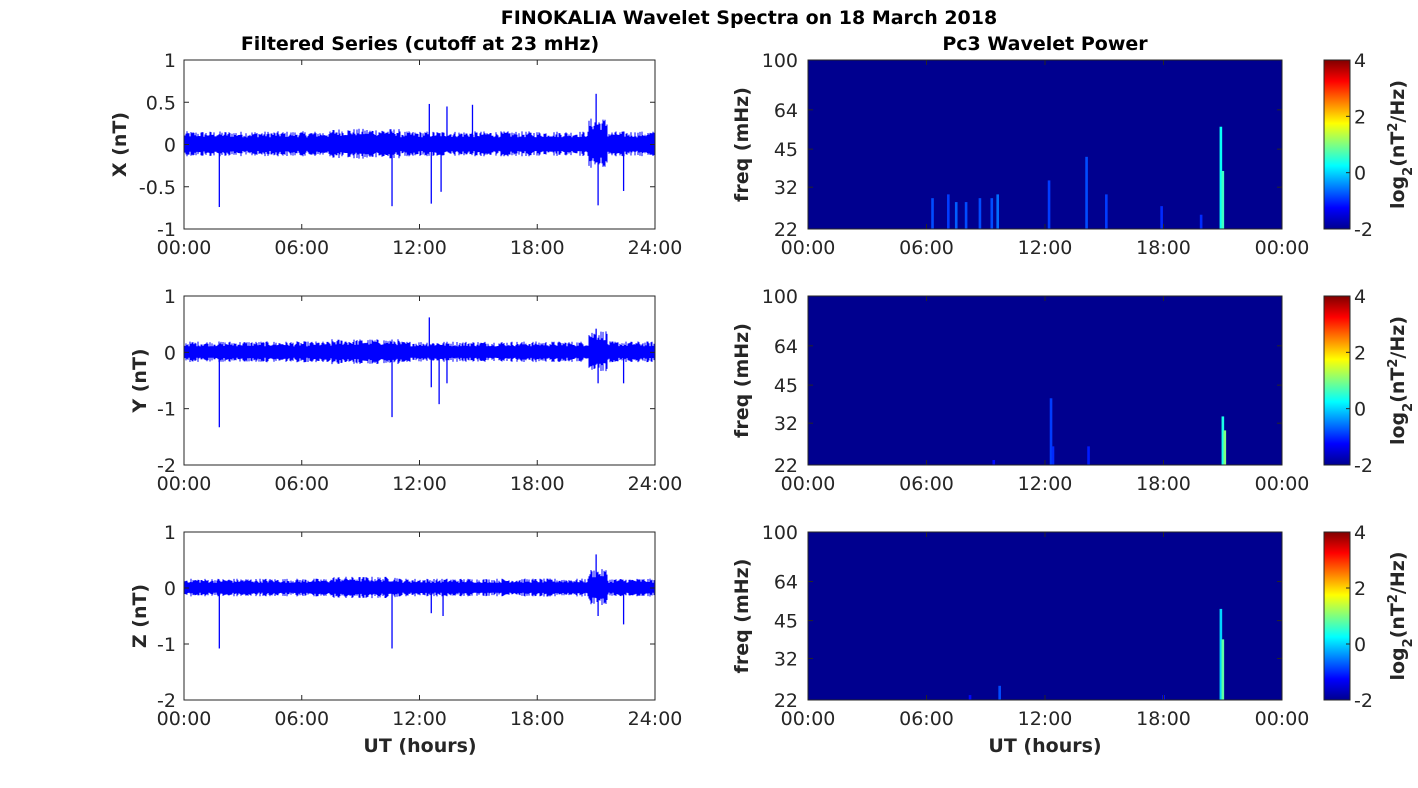  I want to click on y-axis-label: X (nT), so click(120, 144).